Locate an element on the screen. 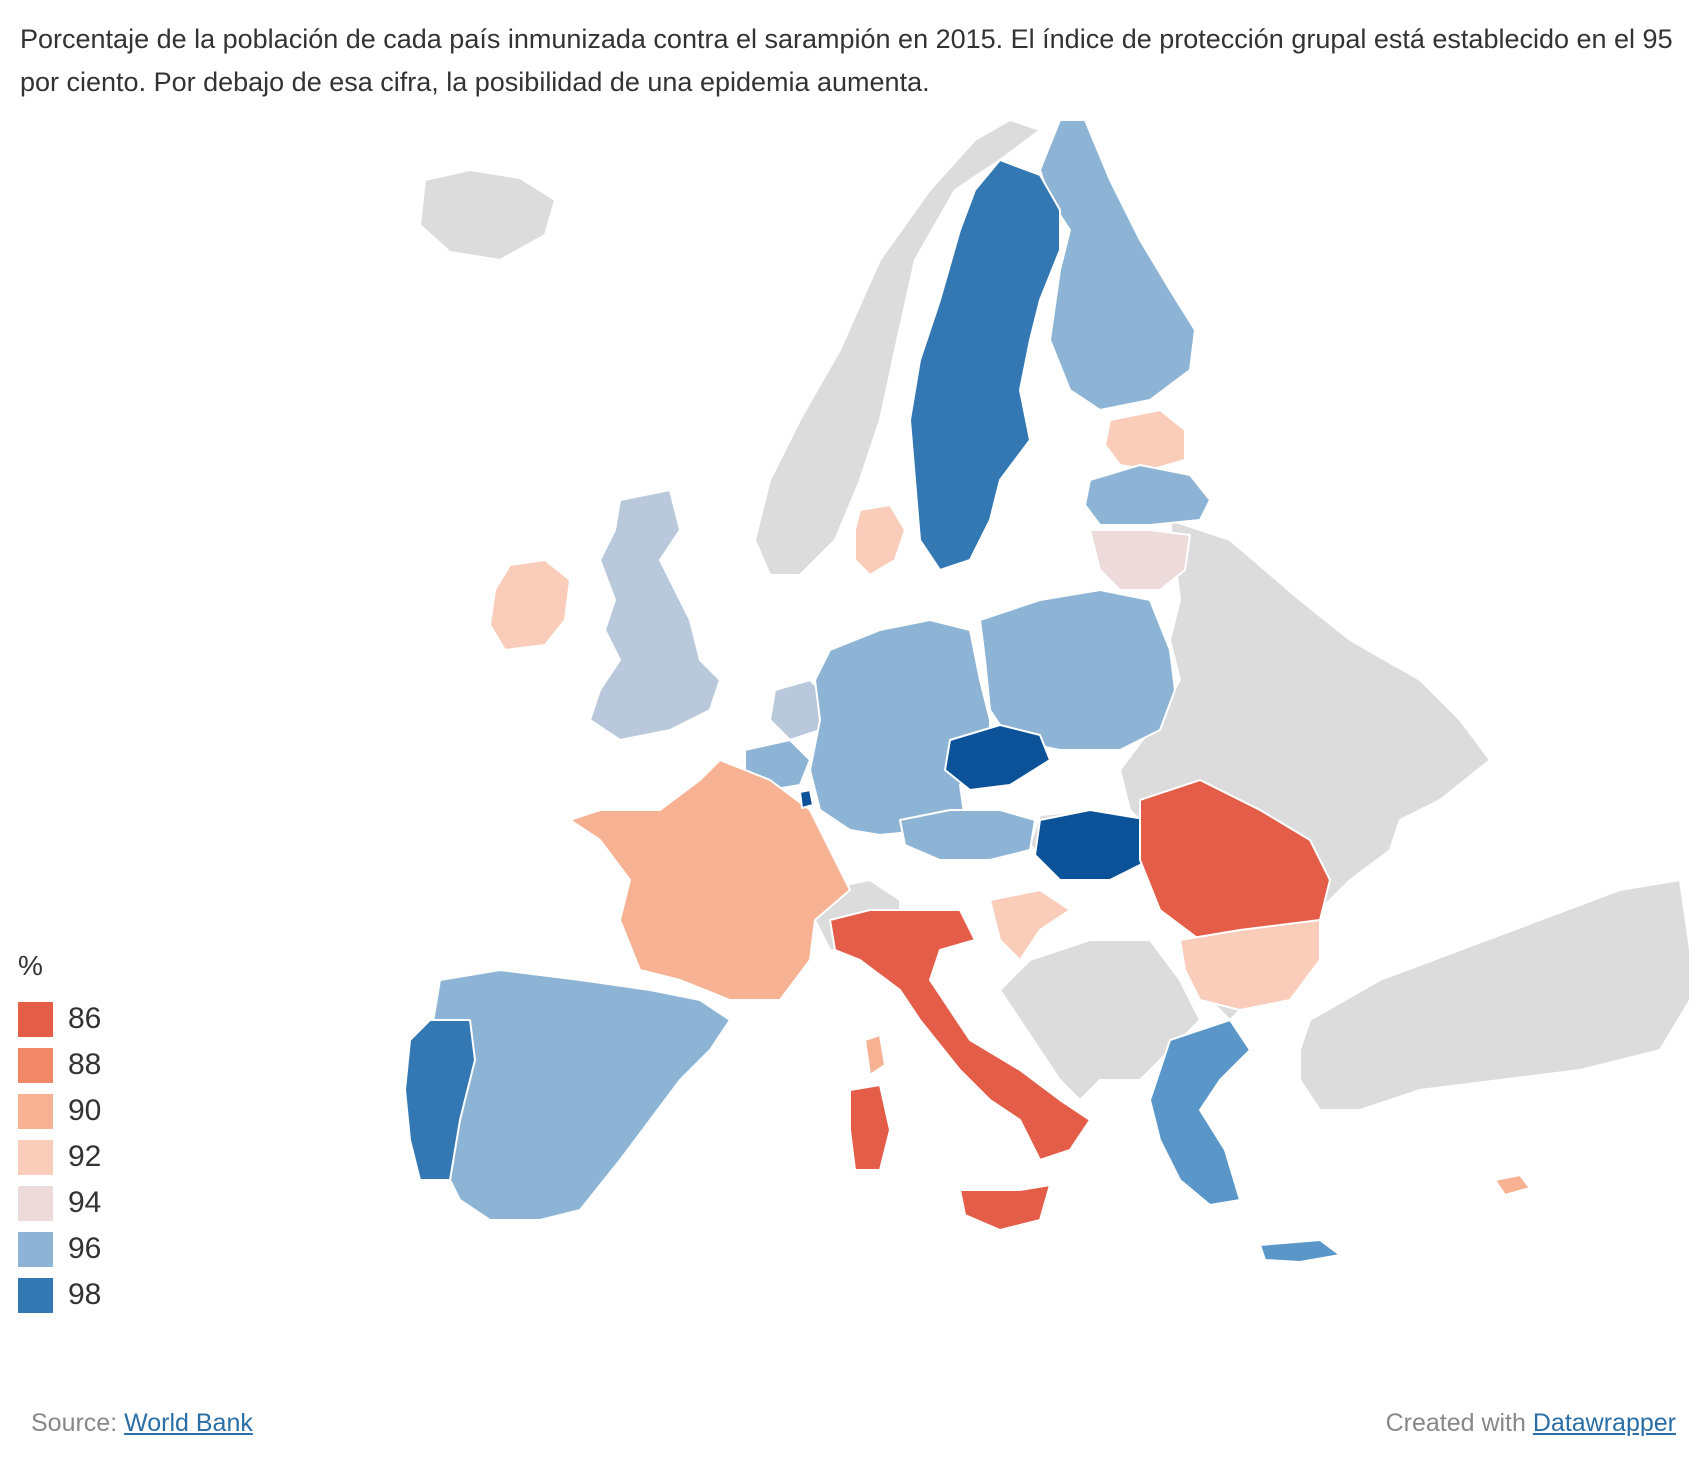 Image resolution: width=1706 pixels, height=1466 pixels. map-legend: % 86 88 90 92 94 96 98 is located at coordinates (59, 1134).